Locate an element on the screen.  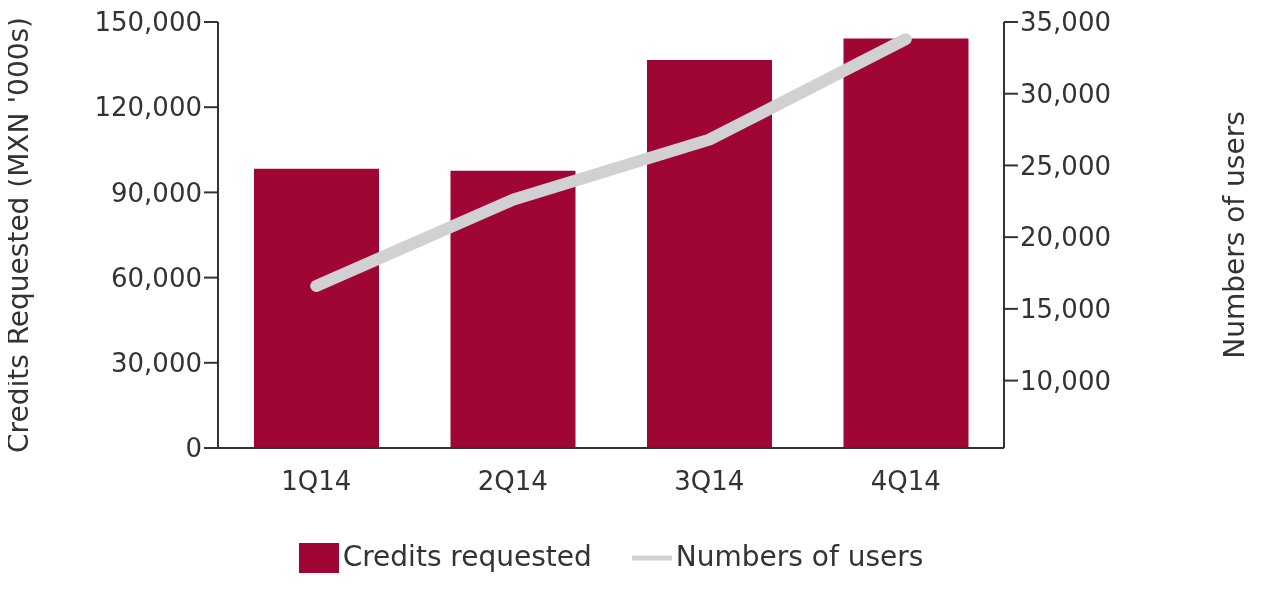
x-tick-label: 2Q14 is located at coordinates (512, 481).